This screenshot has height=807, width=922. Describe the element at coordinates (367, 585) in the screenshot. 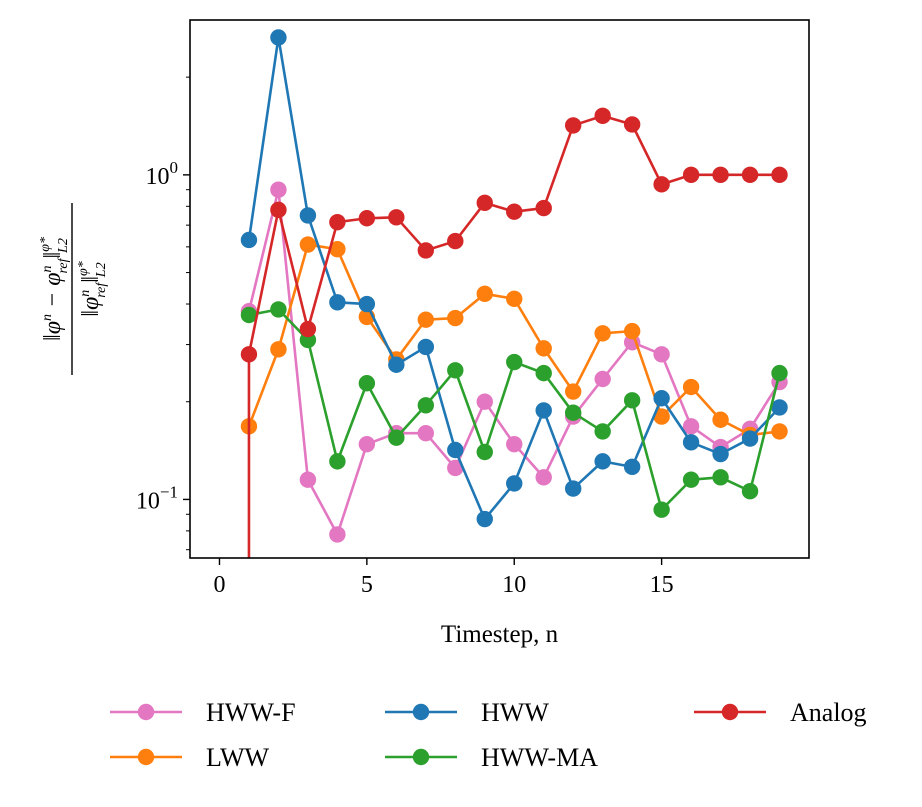

I see `x-tick-label: 5` at that location.